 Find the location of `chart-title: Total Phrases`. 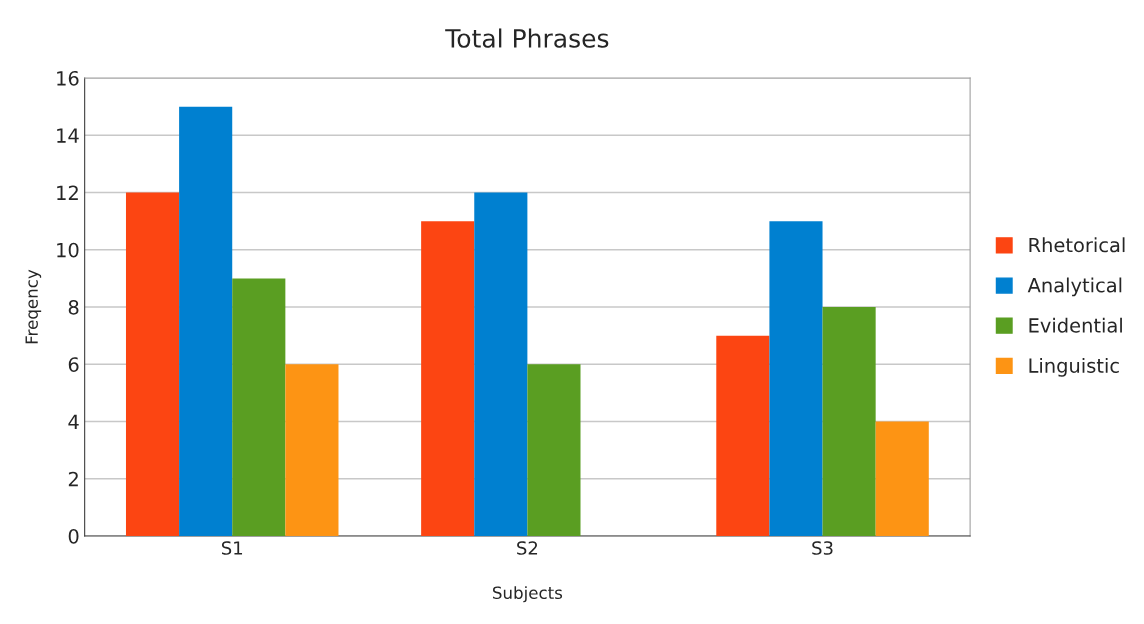

chart-title: Total Phrases is located at coordinates (527, 38).